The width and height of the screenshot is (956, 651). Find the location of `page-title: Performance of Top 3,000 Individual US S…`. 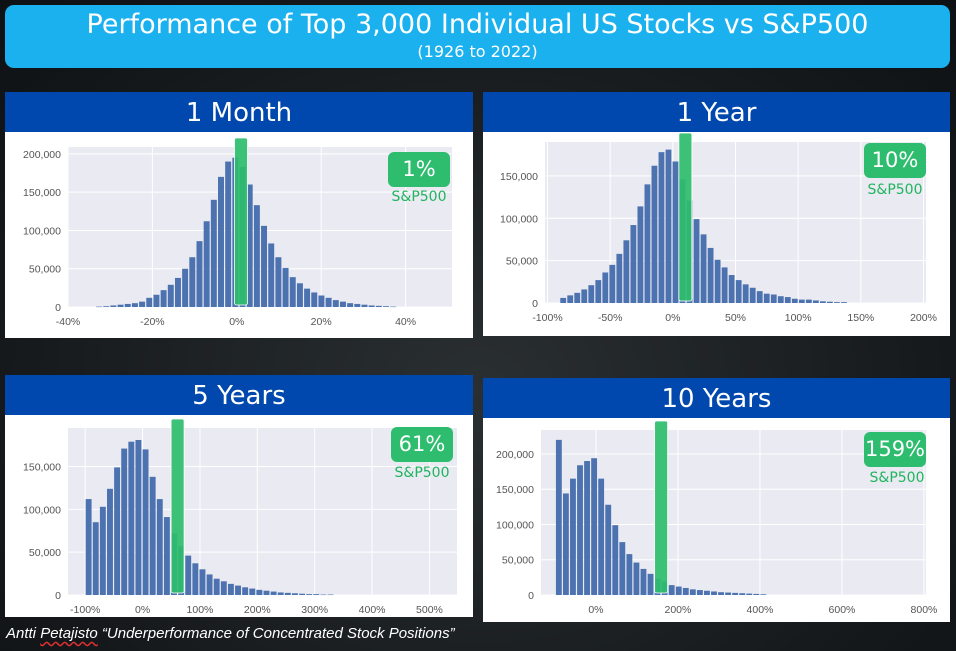

page-title: Performance of Top 3,000 Individual US S… is located at coordinates (477, 24).